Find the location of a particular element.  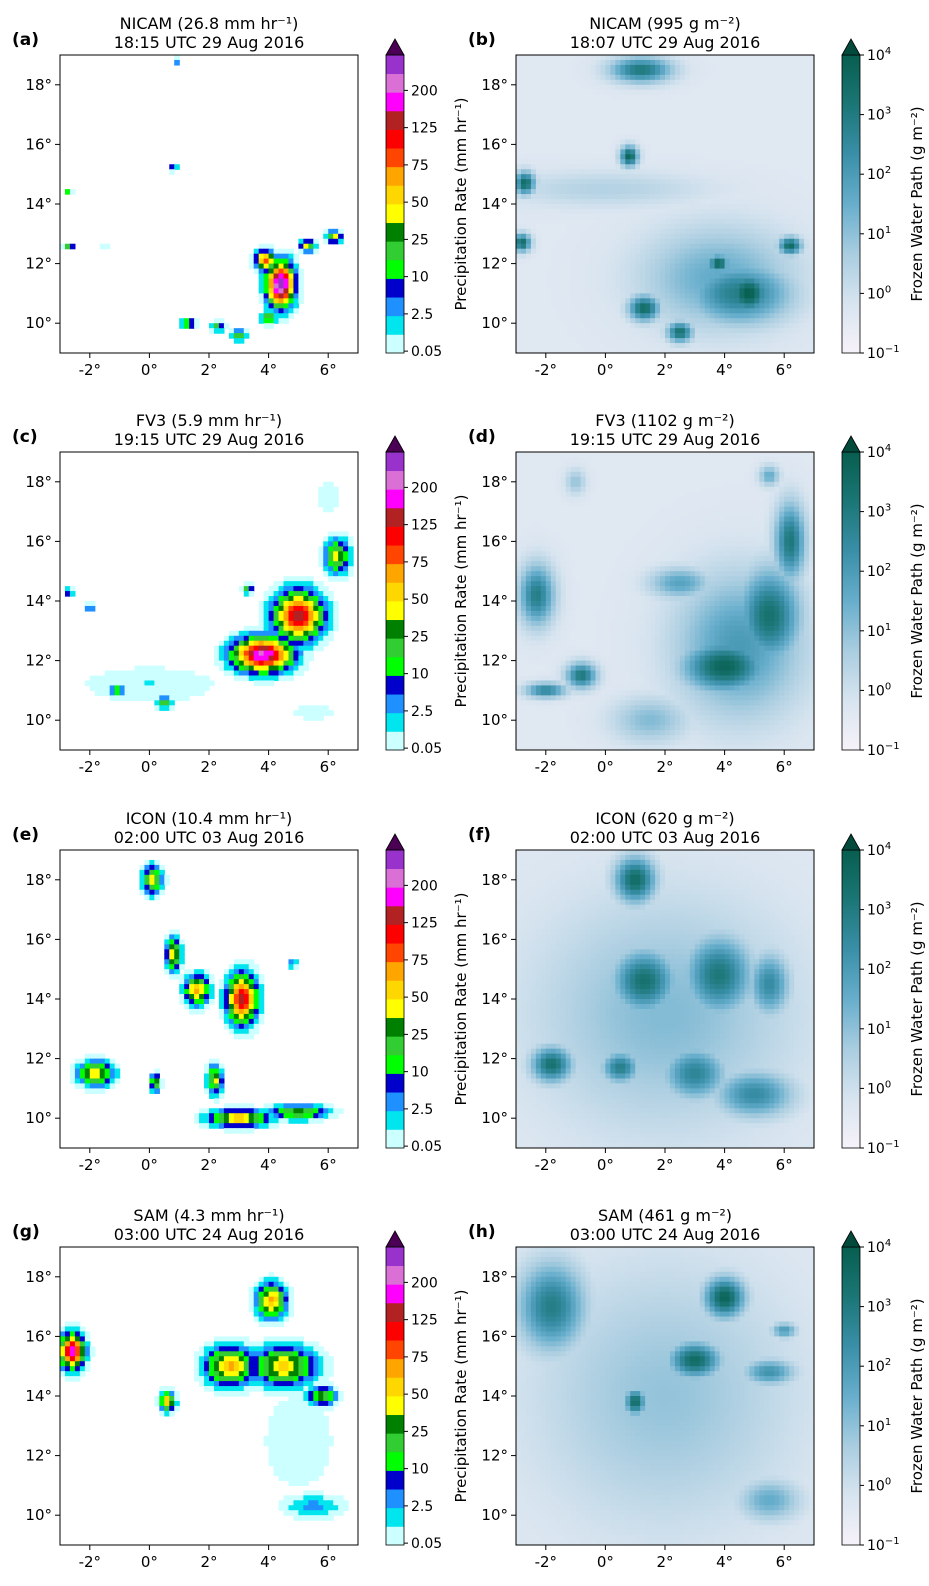

x-tick-label: 6° is located at coordinates (328, 767).